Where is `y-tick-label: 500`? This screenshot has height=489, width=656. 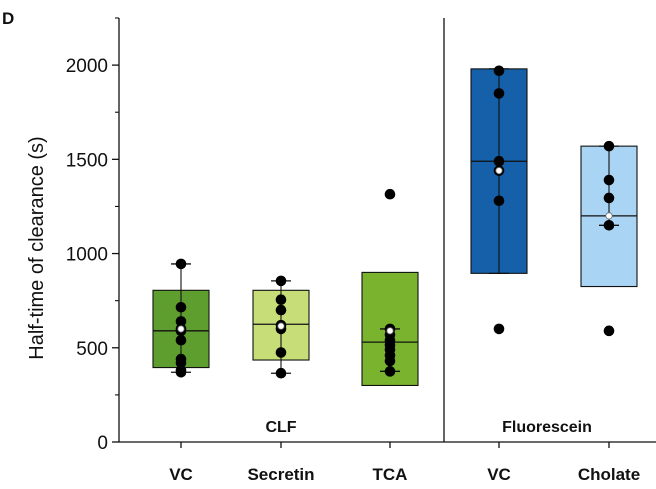 y-tick-label: 500 is located at coordinates (92, 349).